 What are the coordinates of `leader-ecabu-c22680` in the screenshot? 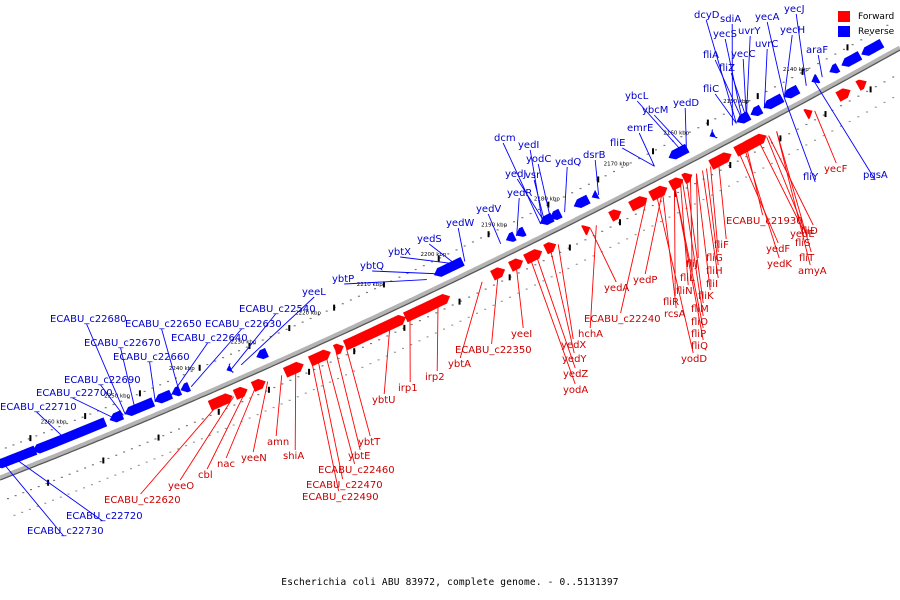 It's located at (106, 369).